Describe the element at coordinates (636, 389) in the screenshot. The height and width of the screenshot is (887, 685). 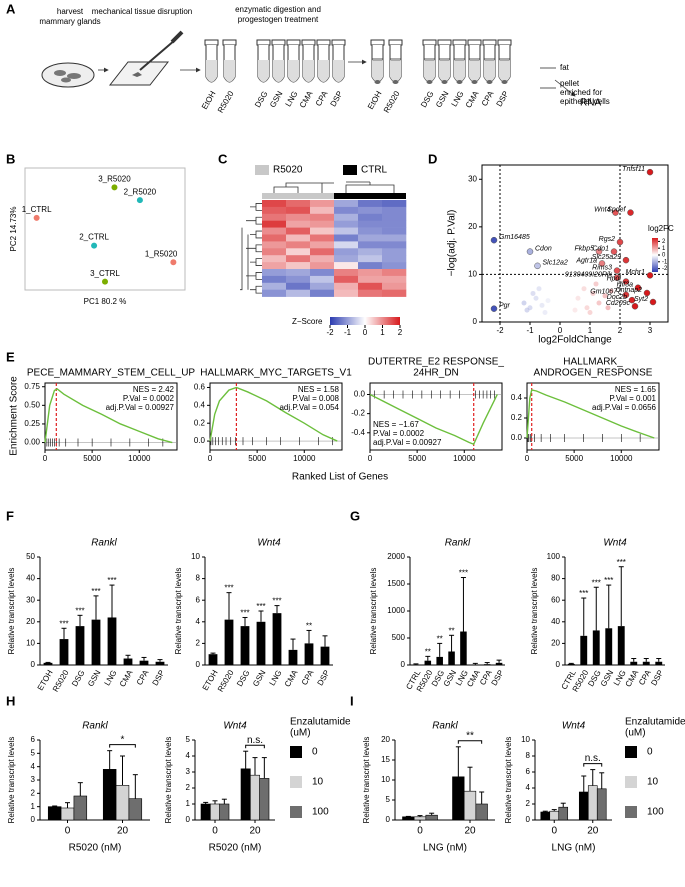
I see `stat-text: NES = 1.65` at that location.